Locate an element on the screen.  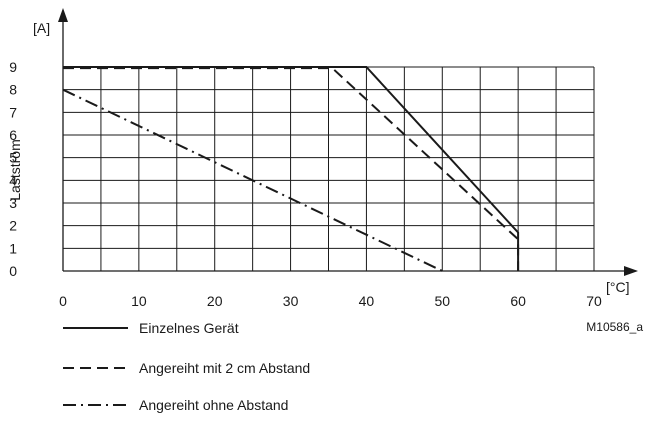
x-unit-label: [°C] is located at coordinates (618, 287).